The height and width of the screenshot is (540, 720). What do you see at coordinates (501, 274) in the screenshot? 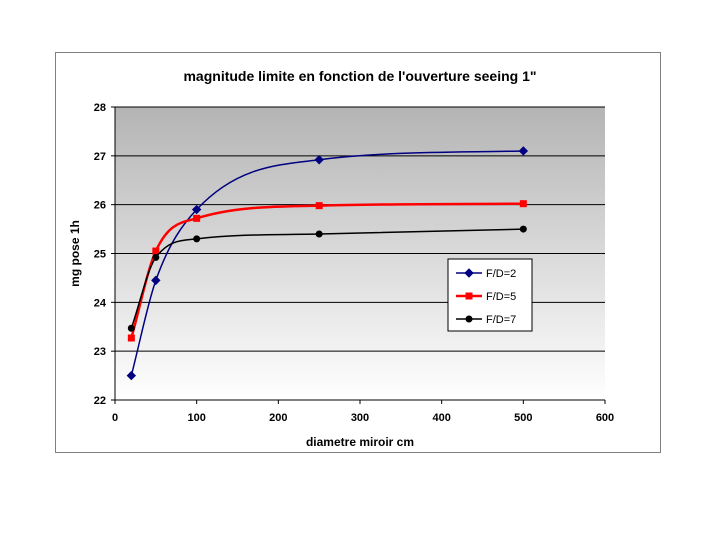
I see `legend-label: F/D=2` at bounding box center [501, 274].